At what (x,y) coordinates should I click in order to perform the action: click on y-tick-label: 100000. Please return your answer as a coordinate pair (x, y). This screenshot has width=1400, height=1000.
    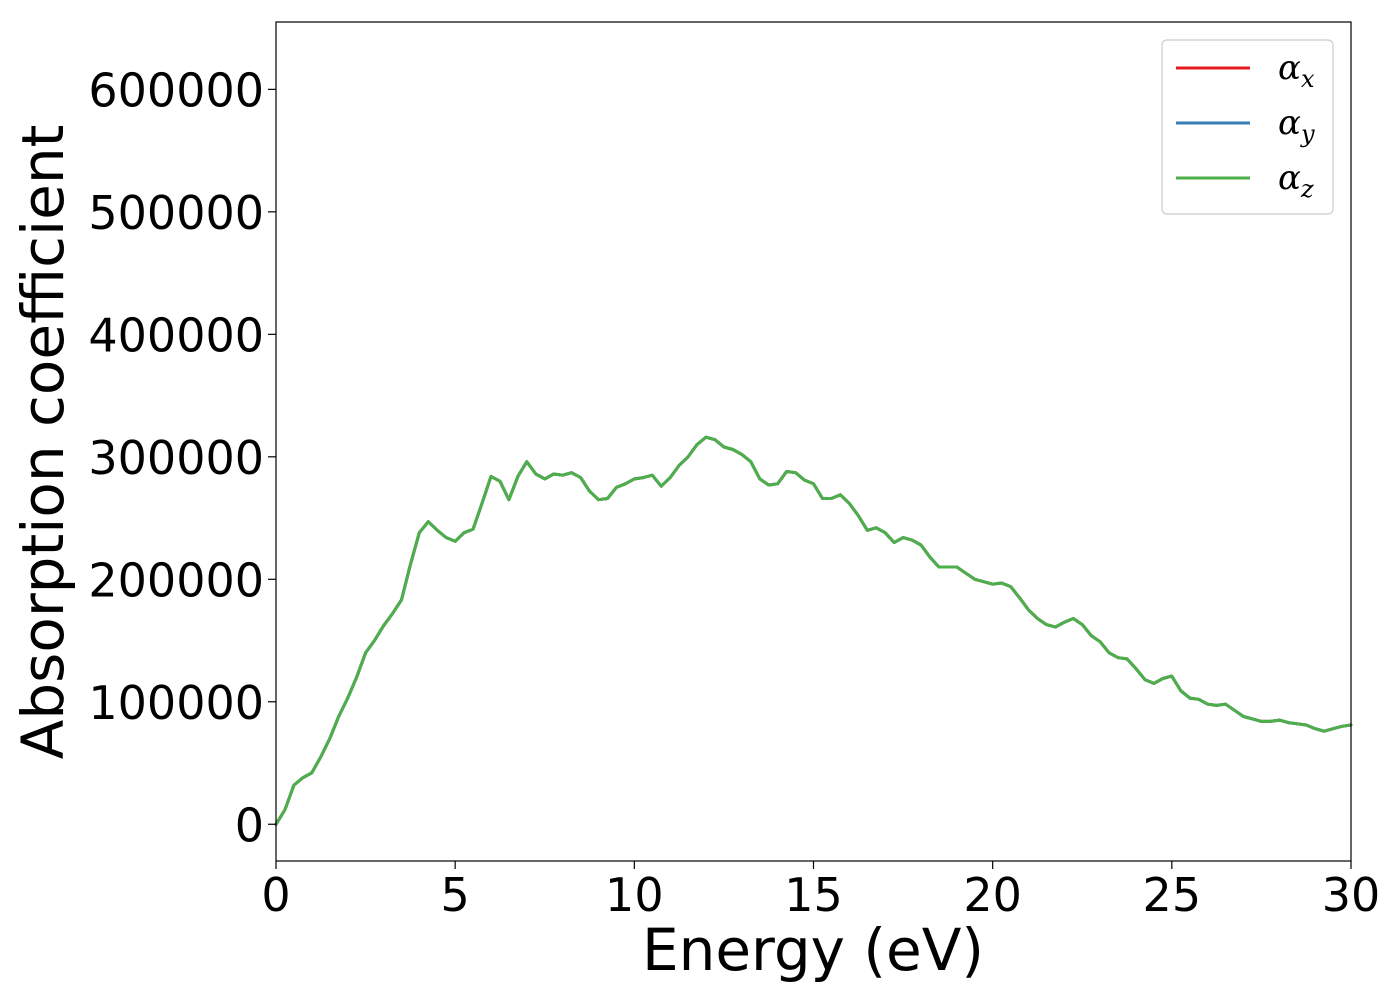
    Looking at the image, I should click on (176, 703).